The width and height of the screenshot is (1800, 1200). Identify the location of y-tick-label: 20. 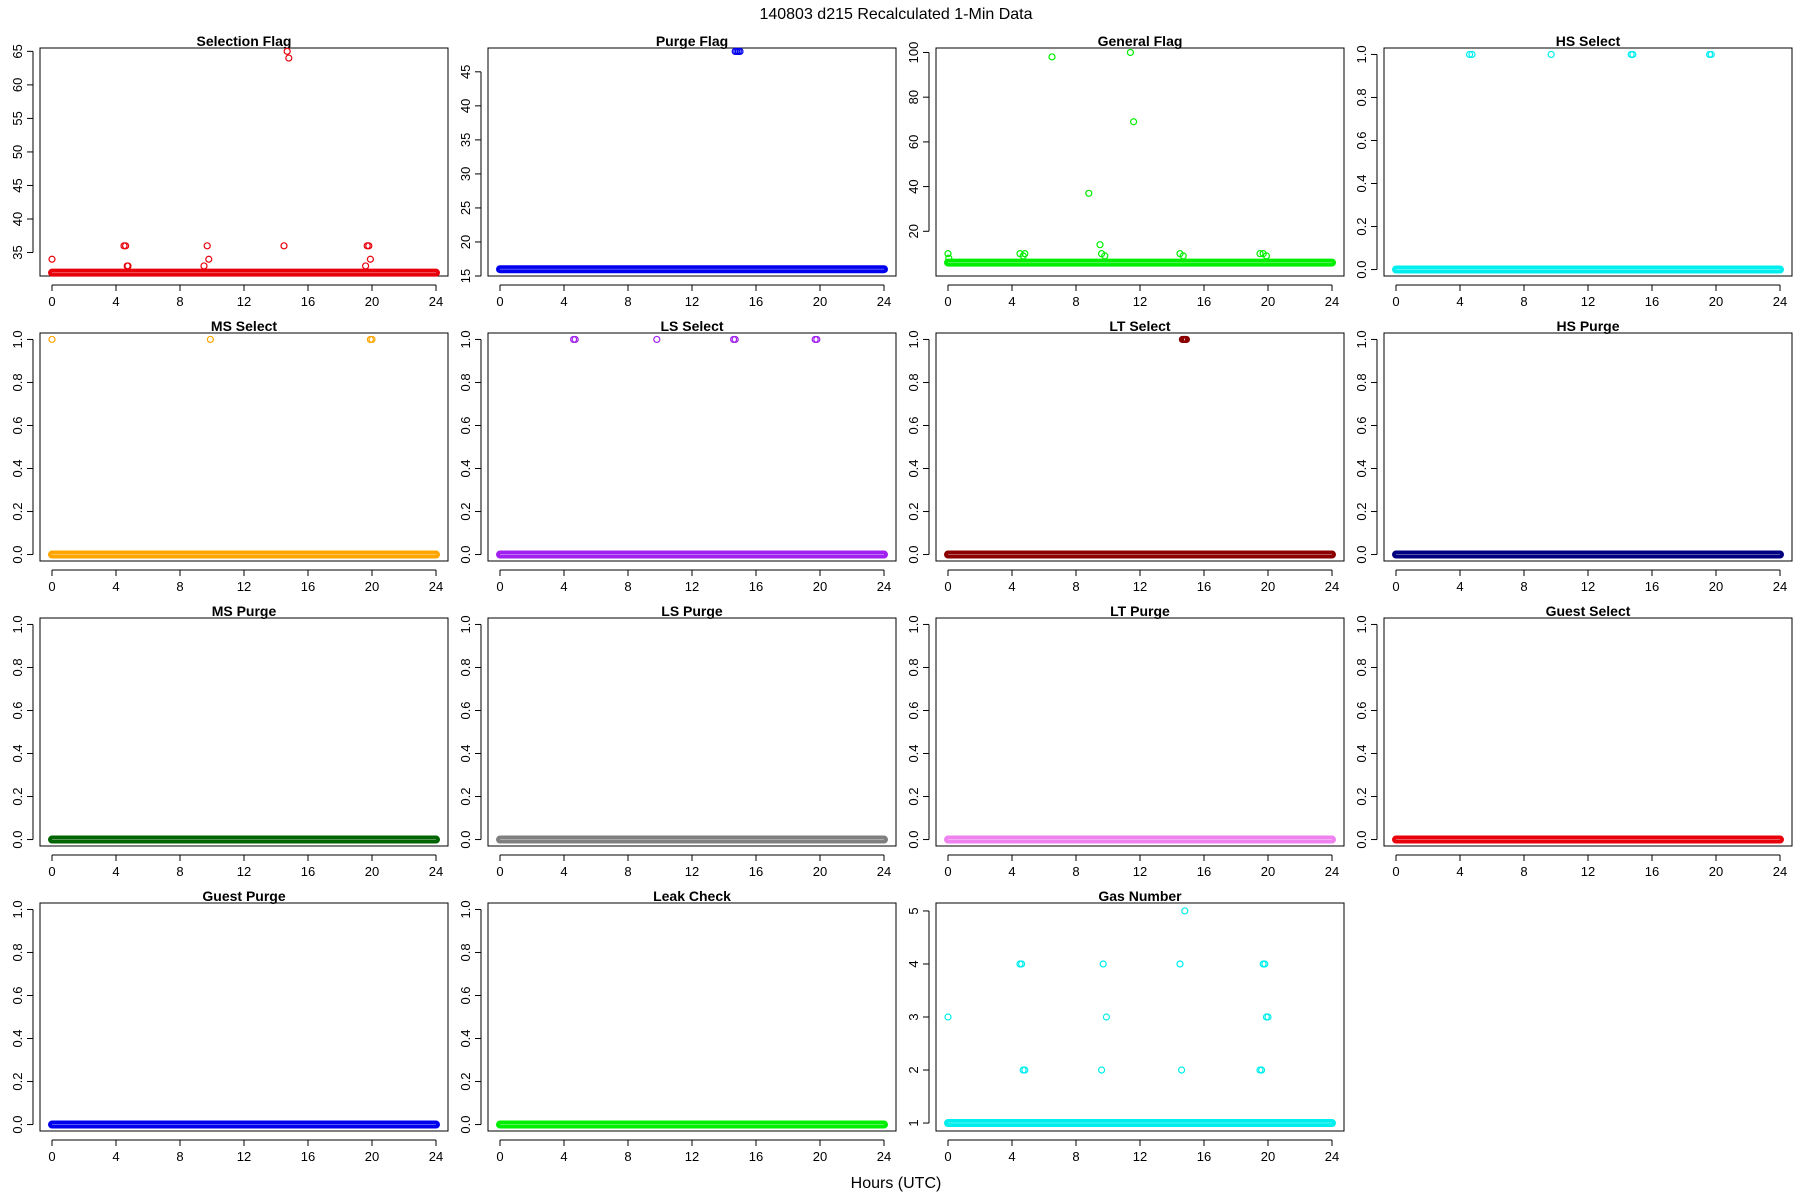
(465, 242).